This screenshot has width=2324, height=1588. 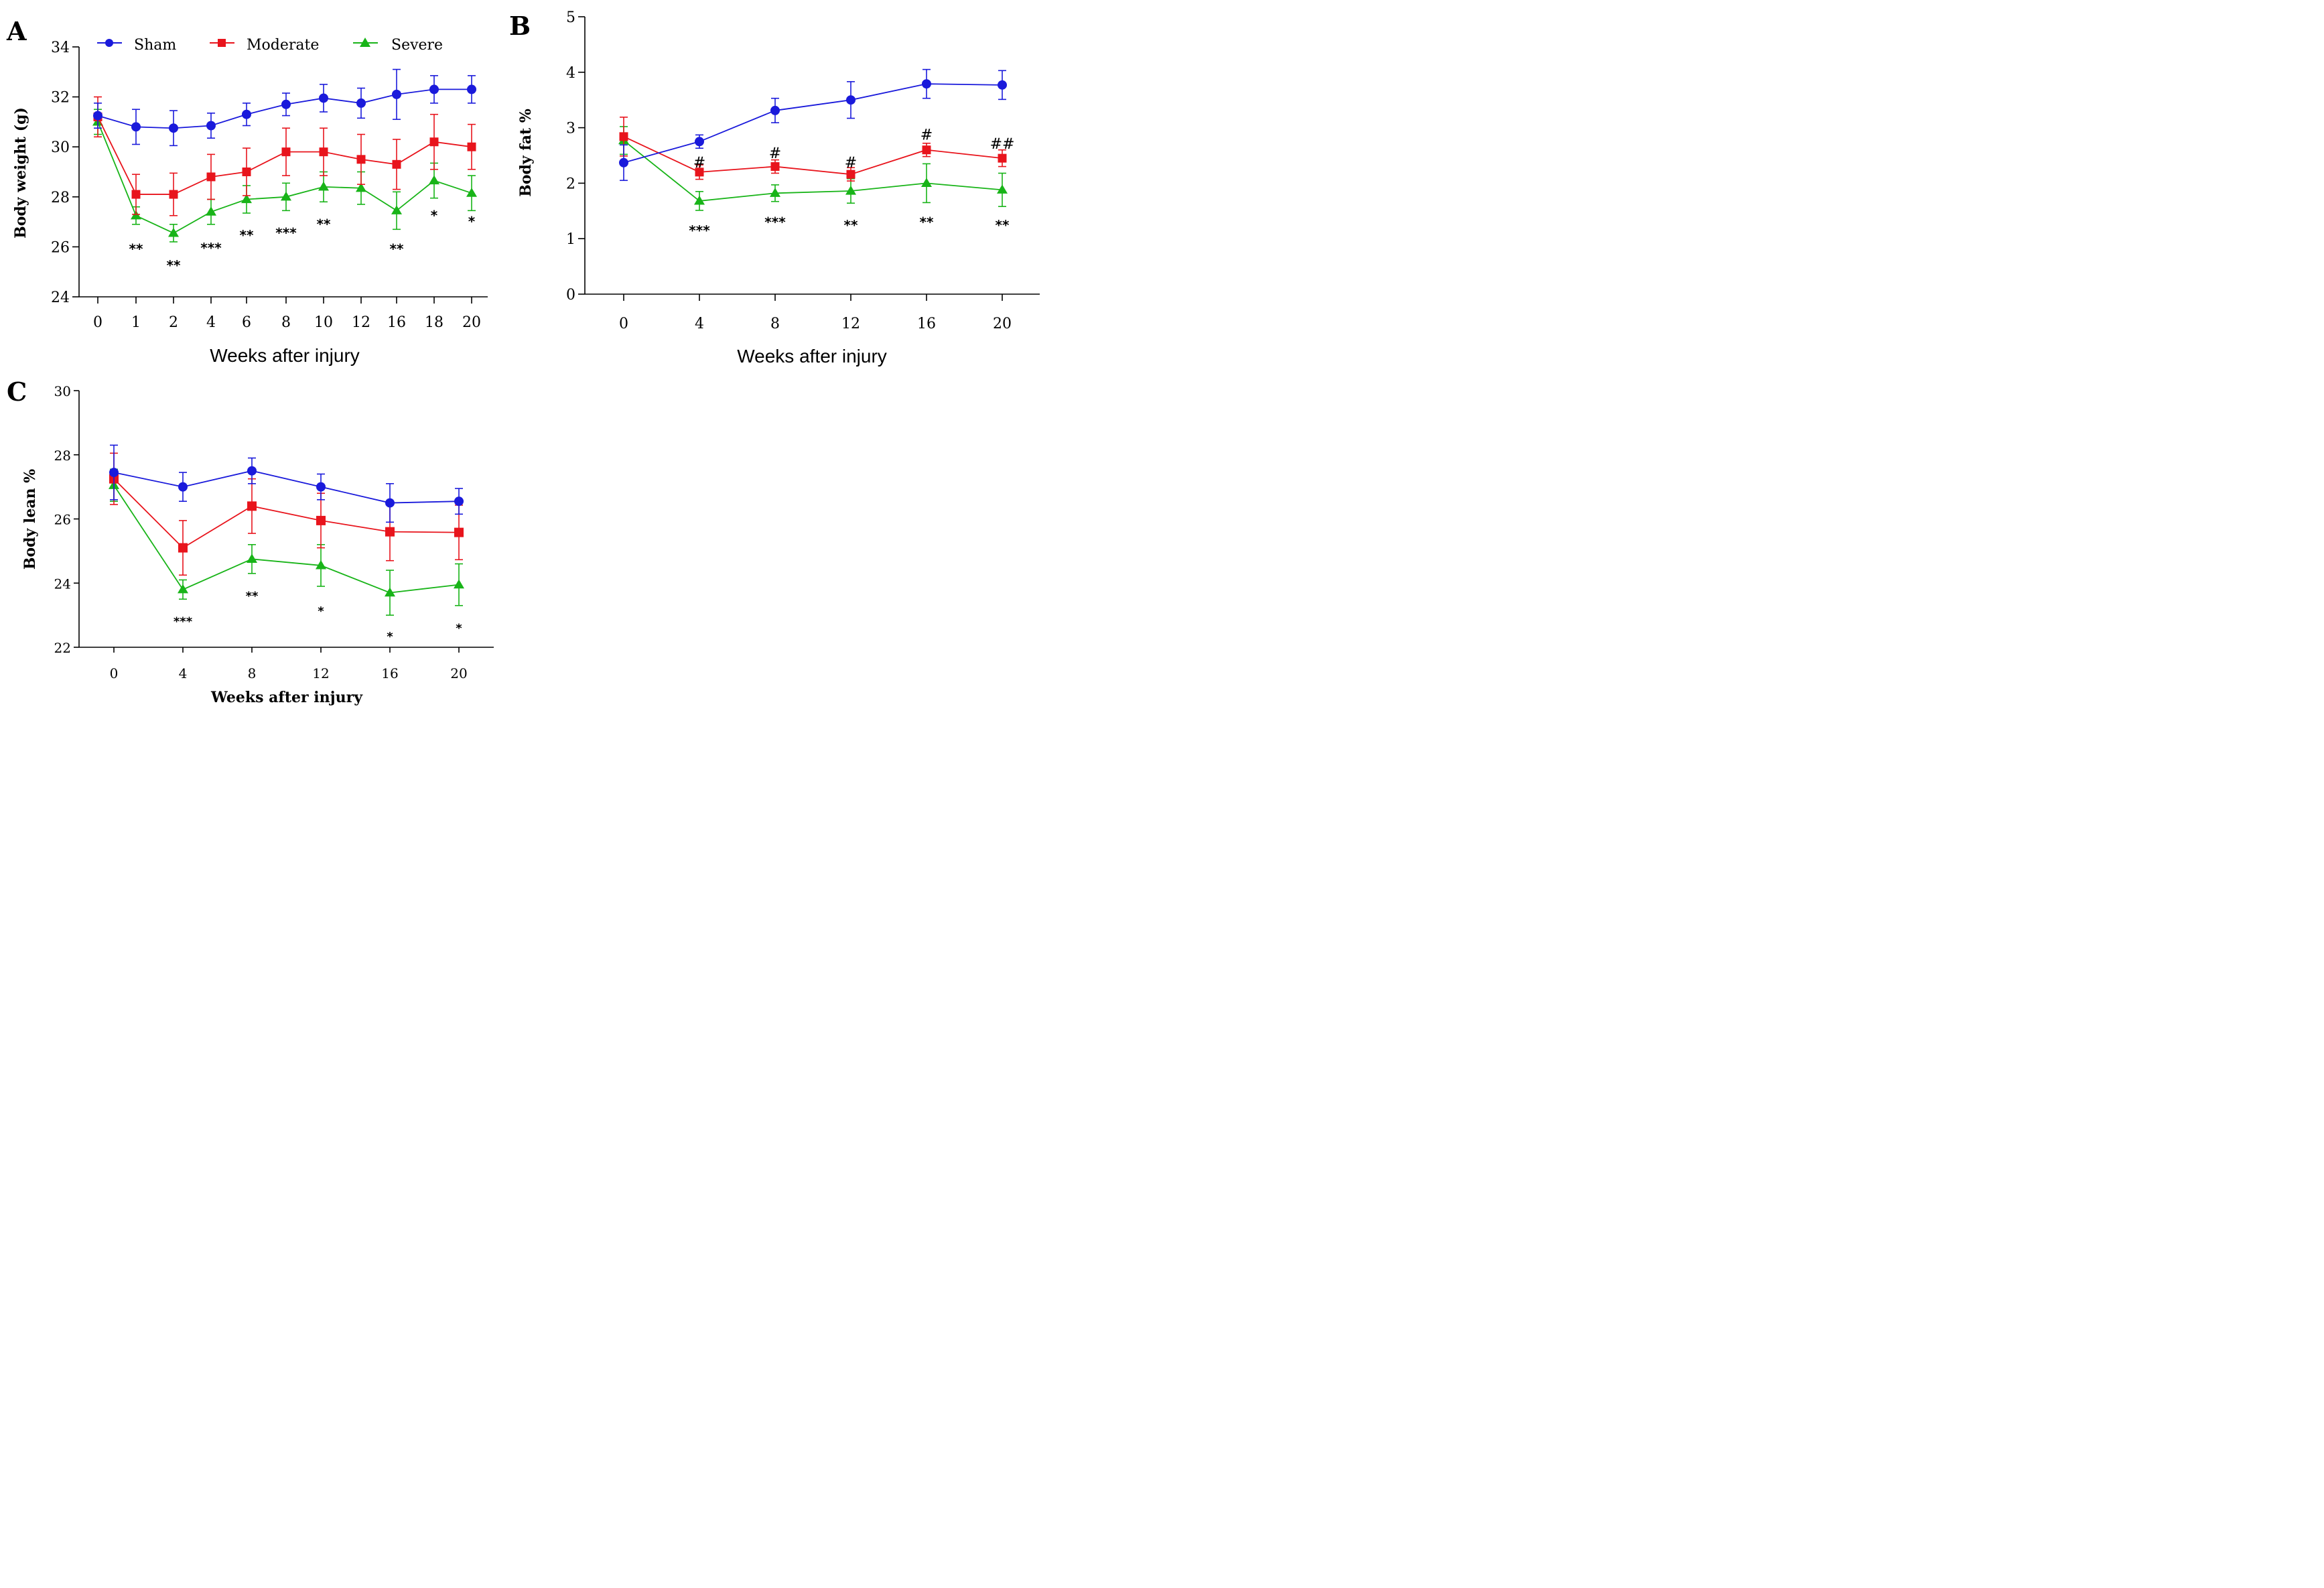 I want to click on panel-a-line-severe, so click(x=284, y=177).